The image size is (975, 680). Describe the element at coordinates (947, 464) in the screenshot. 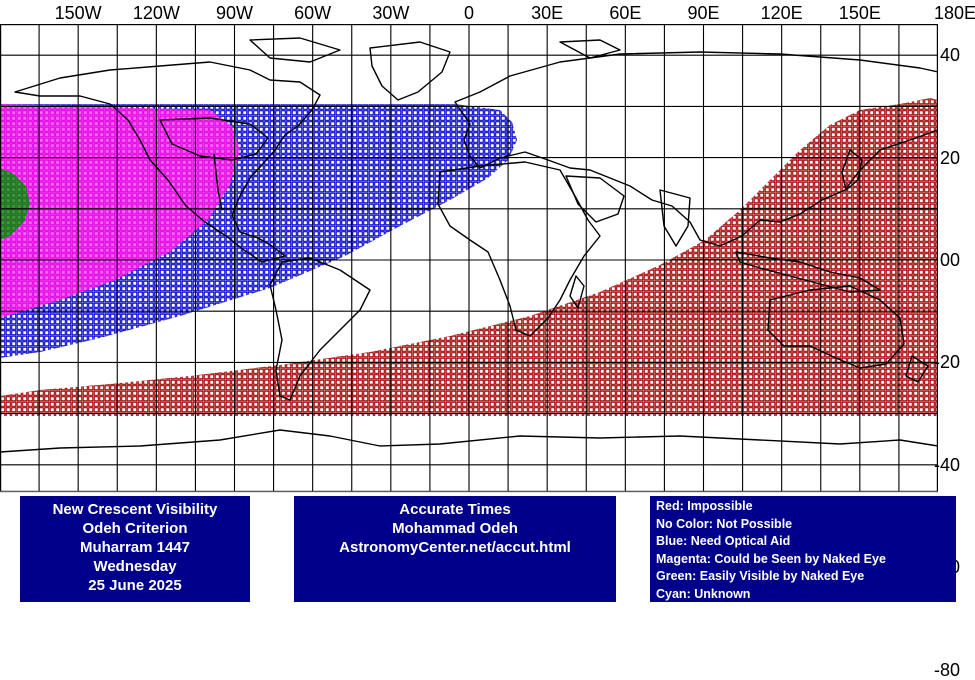

I see `latitude-label: -40` at that location.